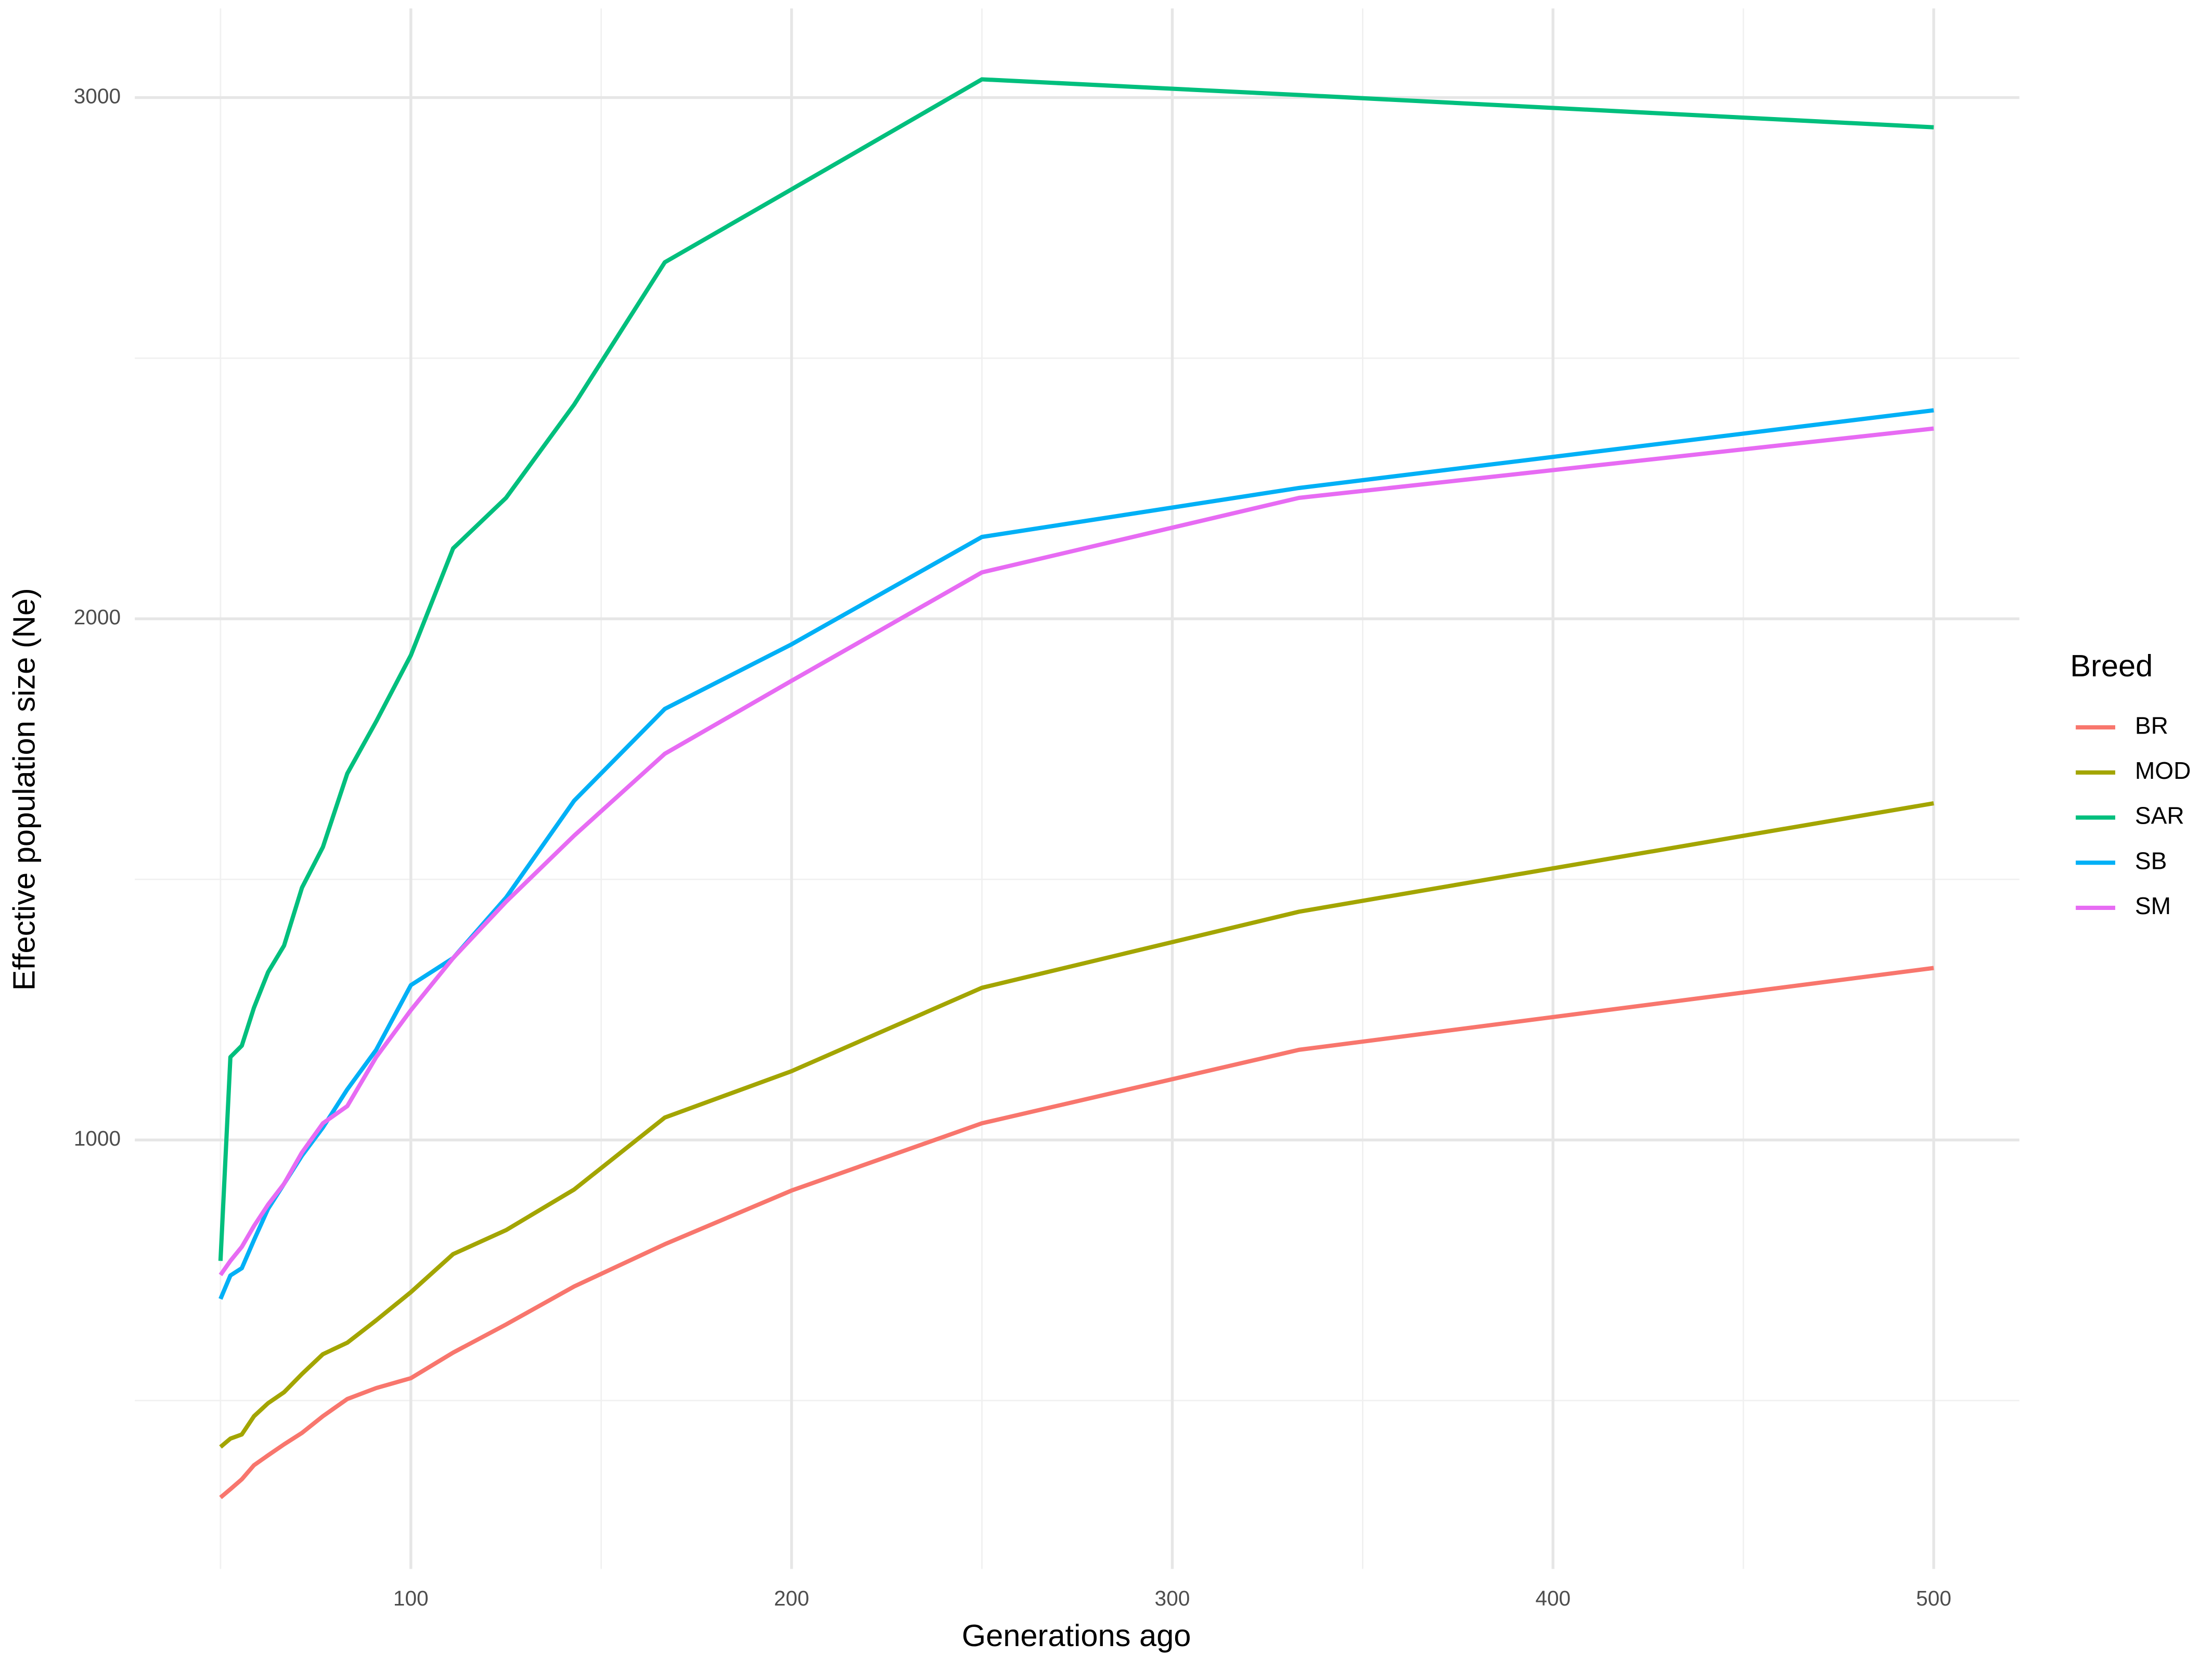 The height and width of the screenshot is (1669, 2212). I want to click on legend-label: SM, so click(2153, 905).